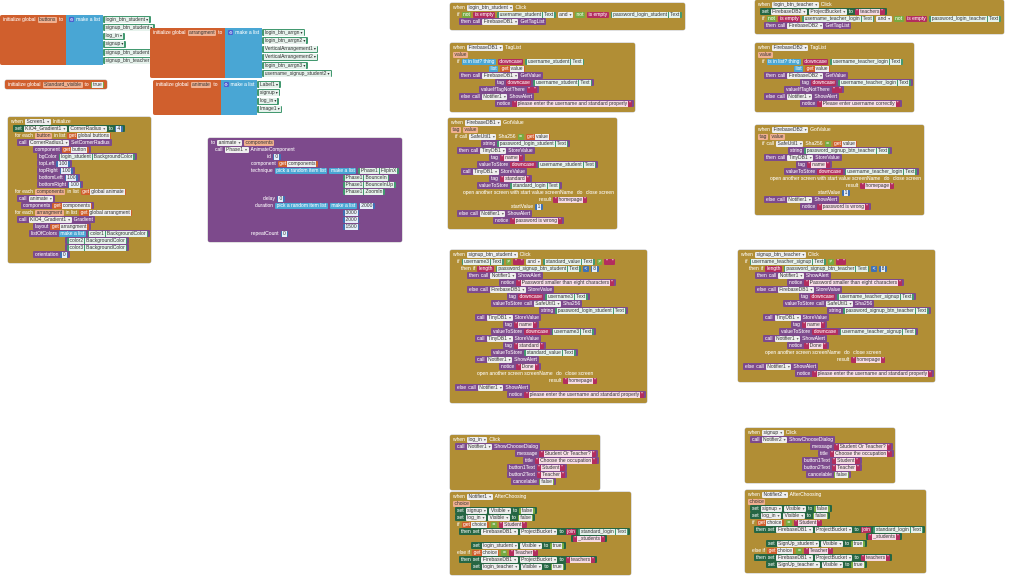 The width and height of the screenshot is (1035, 583). What do you see at coordinates (507, 68) in the screenshot?
I see `block-row: list get value` at bounding box center [507, 68].